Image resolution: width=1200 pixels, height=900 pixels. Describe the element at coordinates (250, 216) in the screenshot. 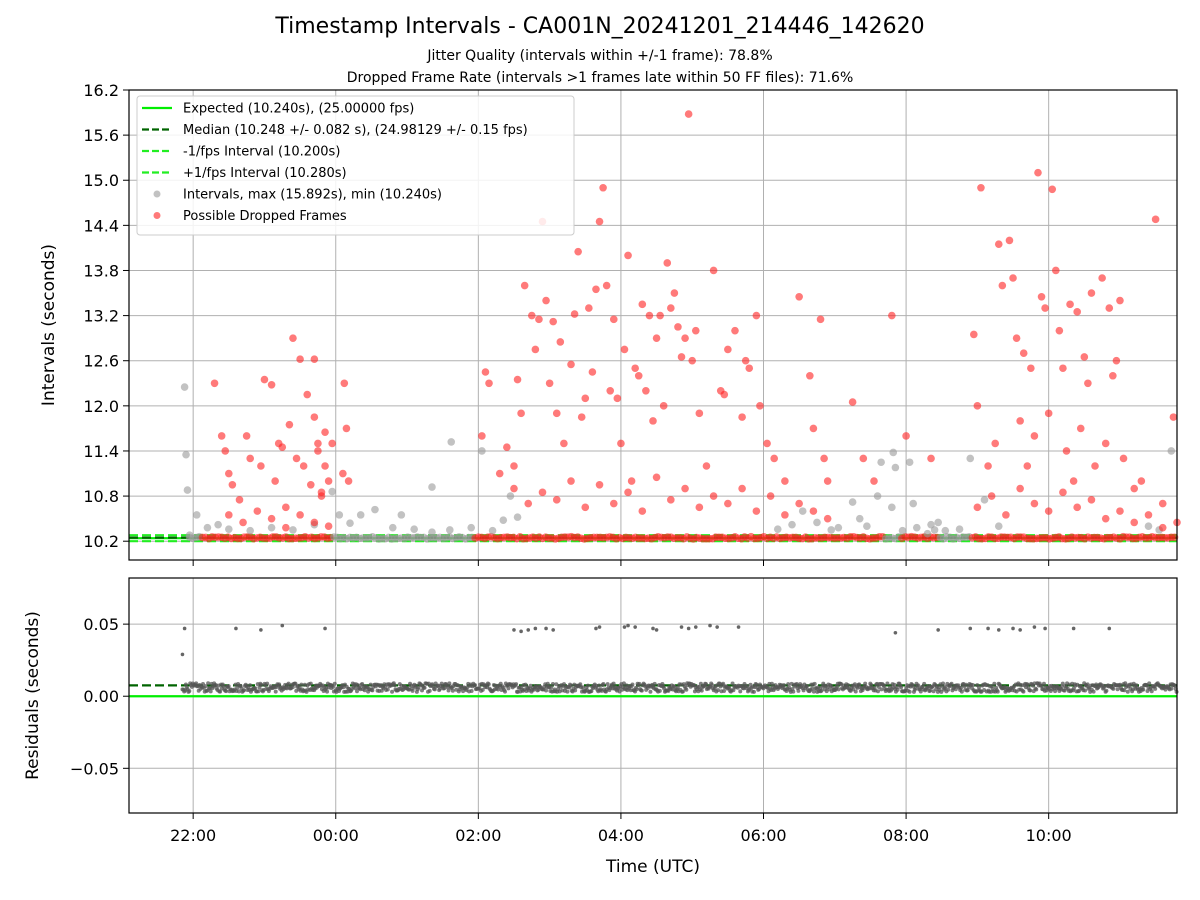

I see `legend-entry: Possible Dropped Frames` at that location.